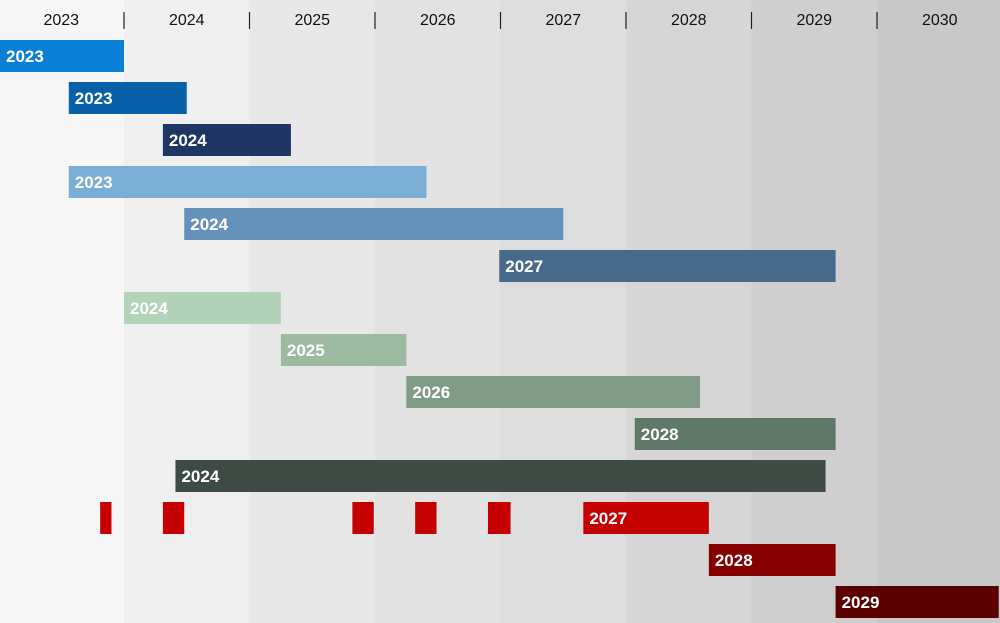  Describe the element at coordinates (438, 20) in the screenshot. I see `year-label-2026: 2026` at that location.